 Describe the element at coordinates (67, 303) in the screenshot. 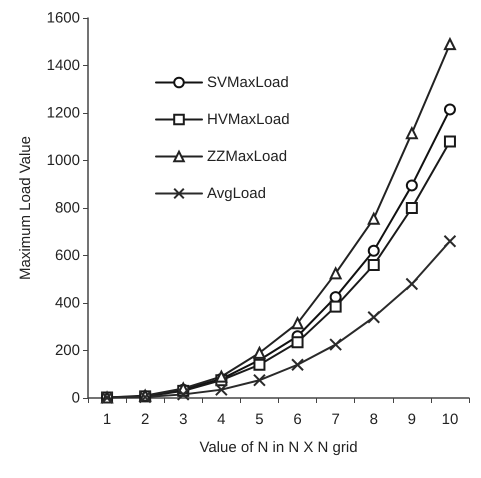

I see `y-tick-label: 400` at that location.